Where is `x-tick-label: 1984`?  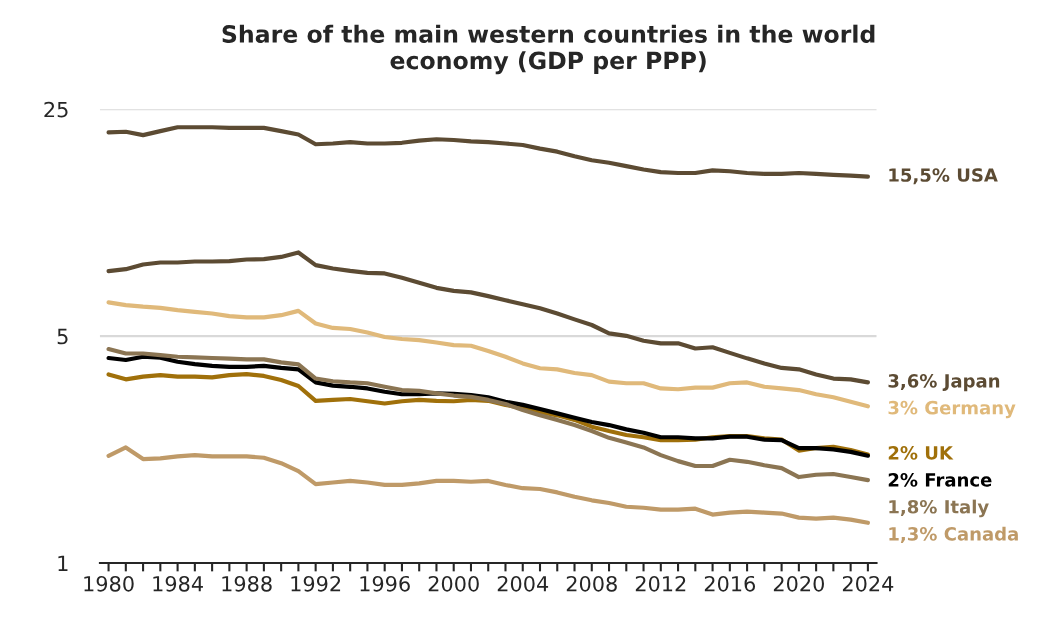
x-tick-label: 1984 is located at coordinates (178, 583).